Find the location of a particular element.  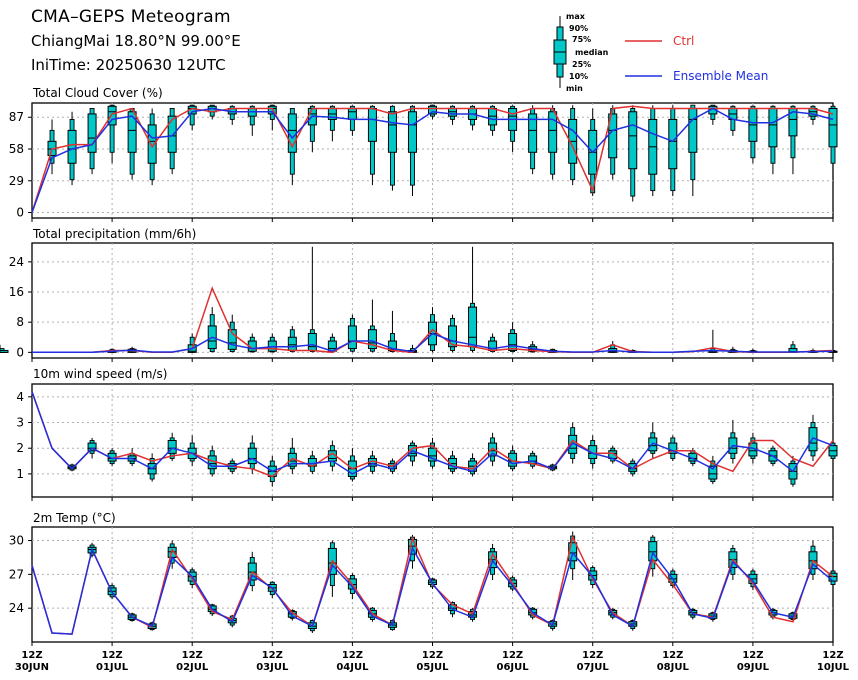

panel-title-precip: Total precipitation (mm/6h) is located at coordinates (115, 234).